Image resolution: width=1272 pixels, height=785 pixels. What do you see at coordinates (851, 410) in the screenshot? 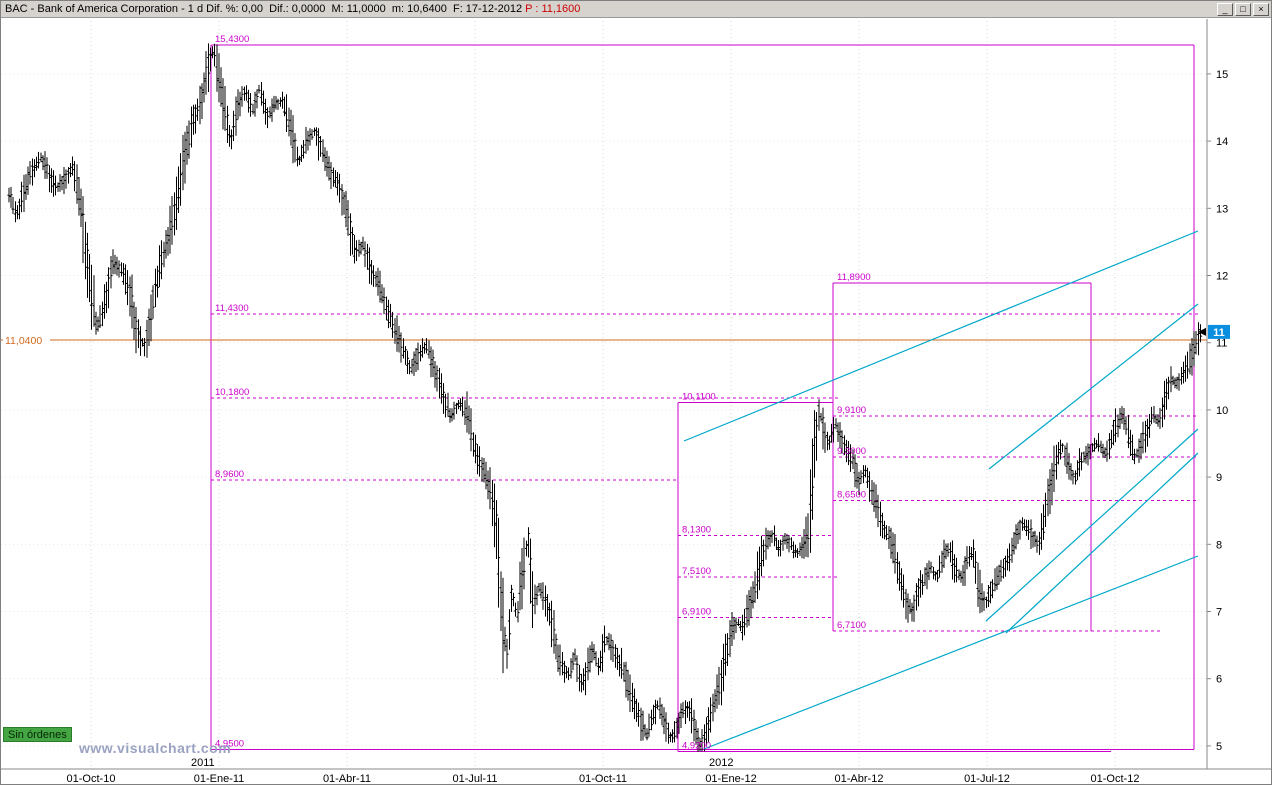
I see `price-level-label: 9,9100` at bounding box center [851, 410].